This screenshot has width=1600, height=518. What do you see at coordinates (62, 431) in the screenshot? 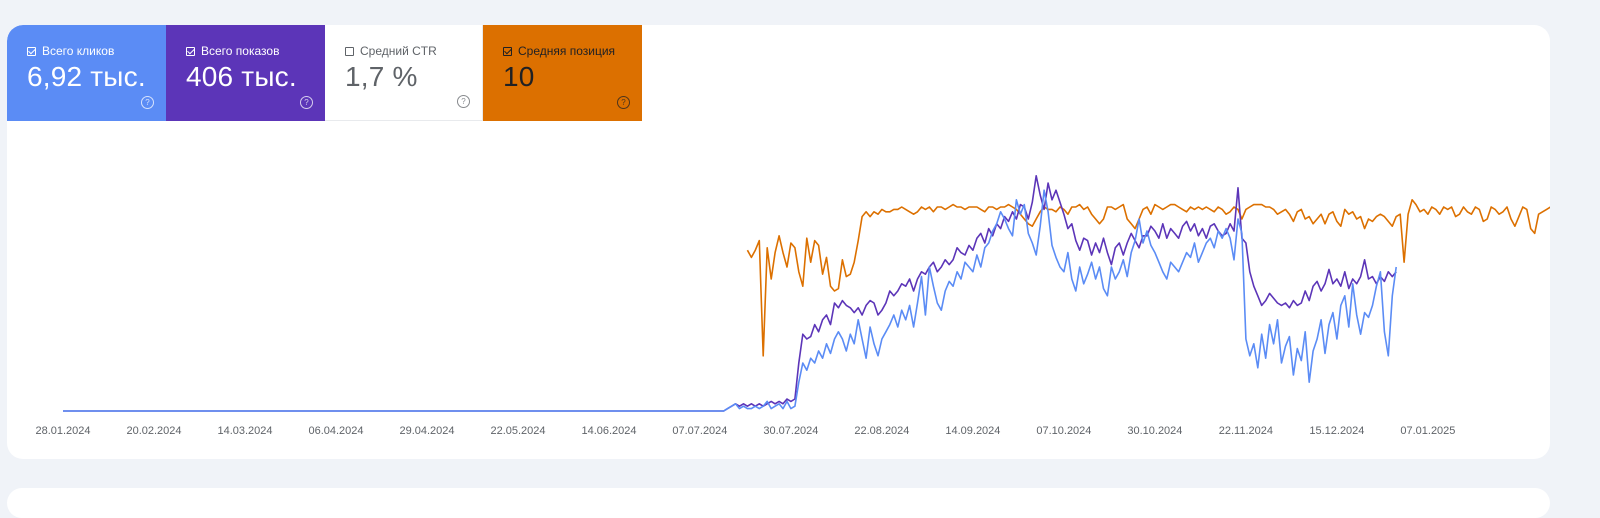
I see `x-tick-label: 28.01.2024` at bounding box center [62, 431].